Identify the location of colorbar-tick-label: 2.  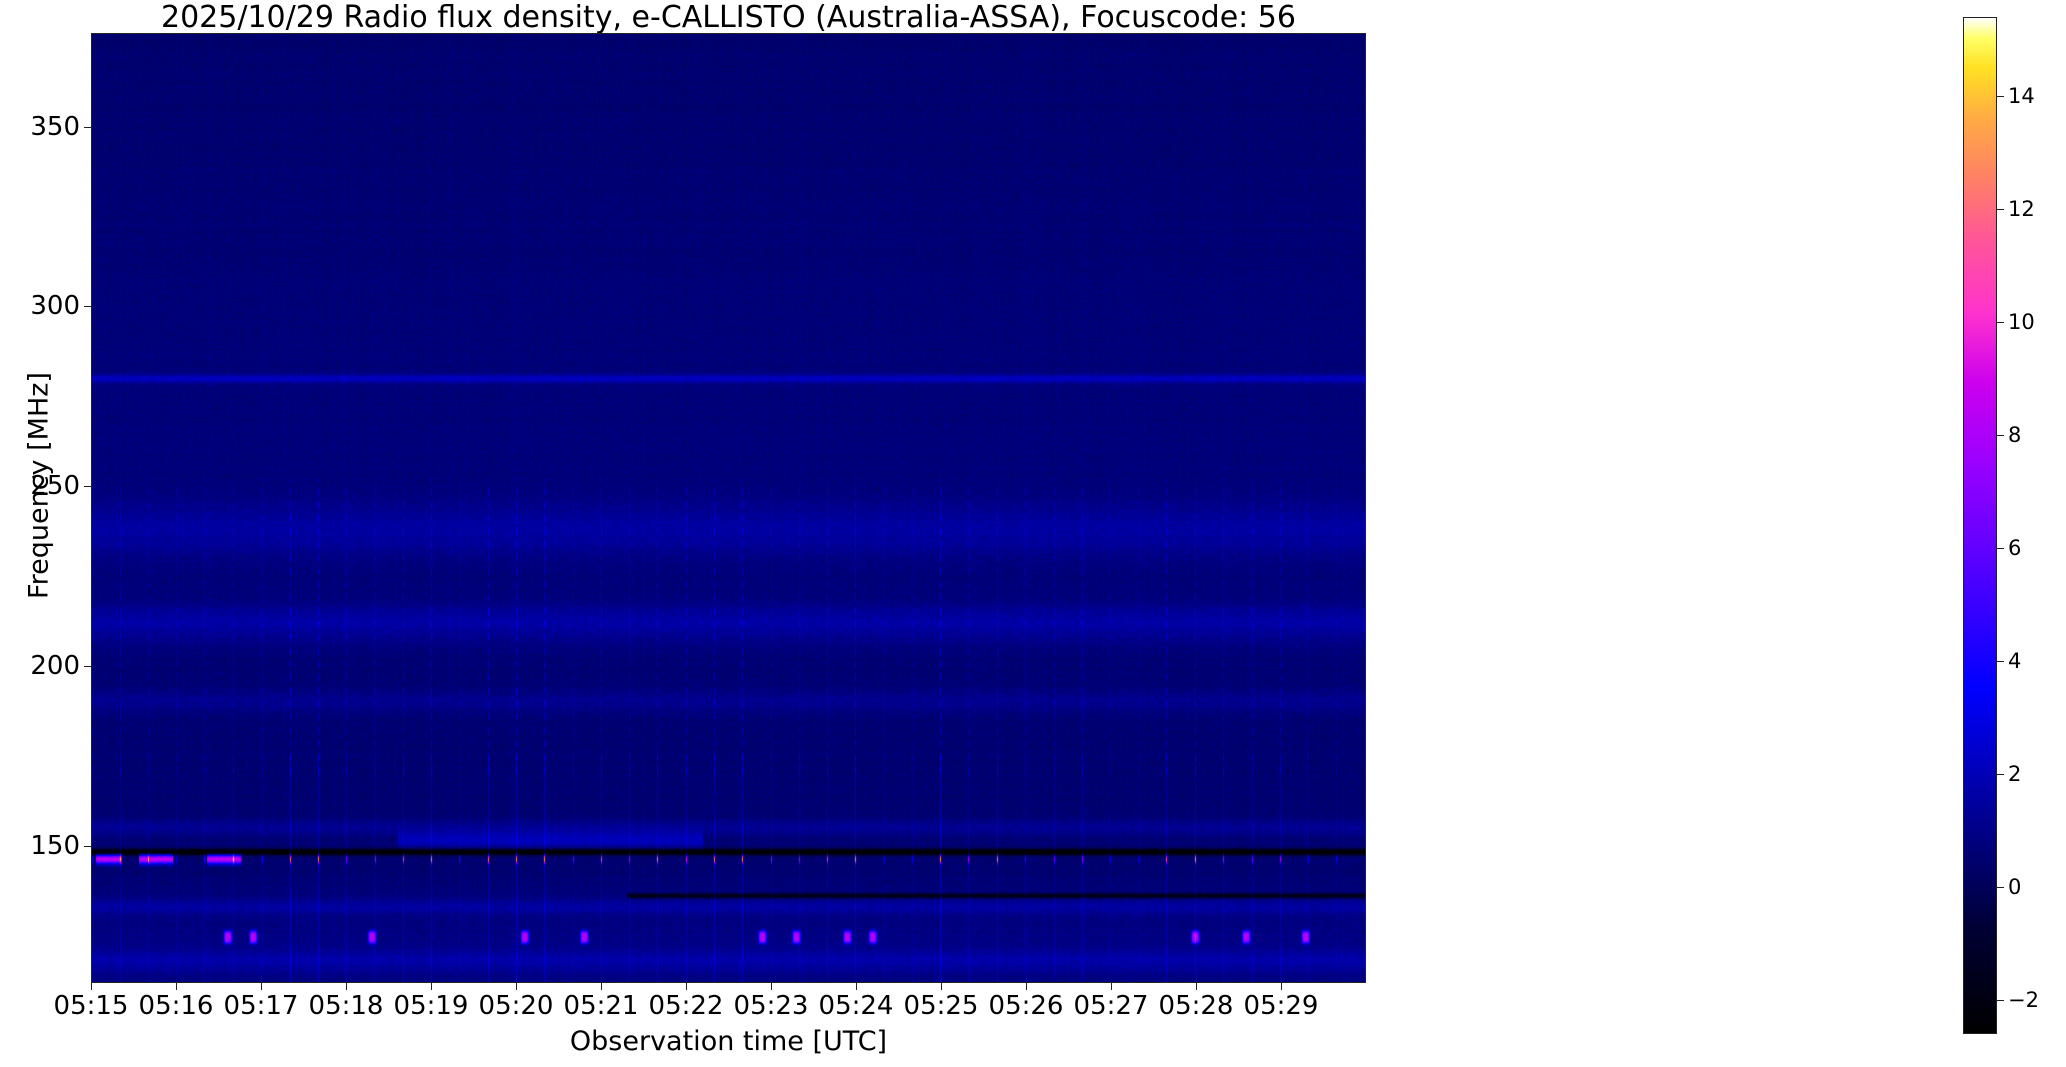
(2015, 774).